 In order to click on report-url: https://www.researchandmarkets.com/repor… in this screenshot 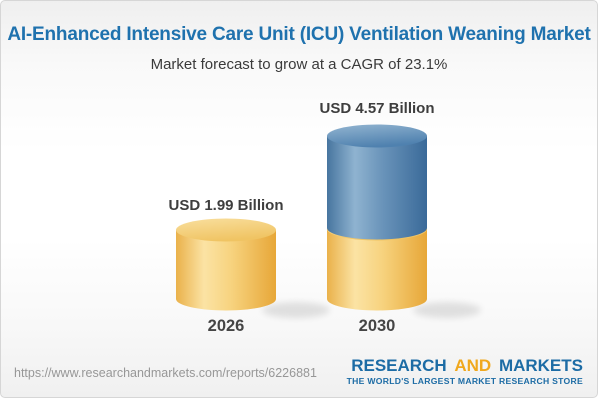, I will do `click(165, 373)`.